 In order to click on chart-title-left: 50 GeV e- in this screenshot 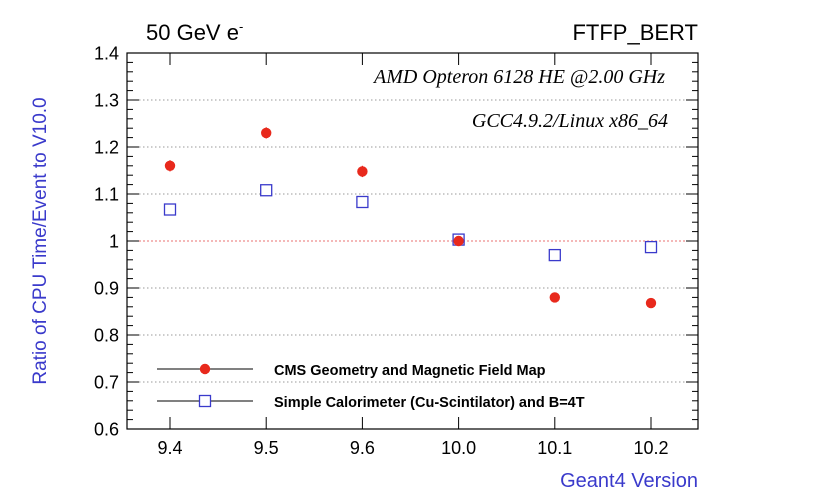, I will do `click(194, 32)`.